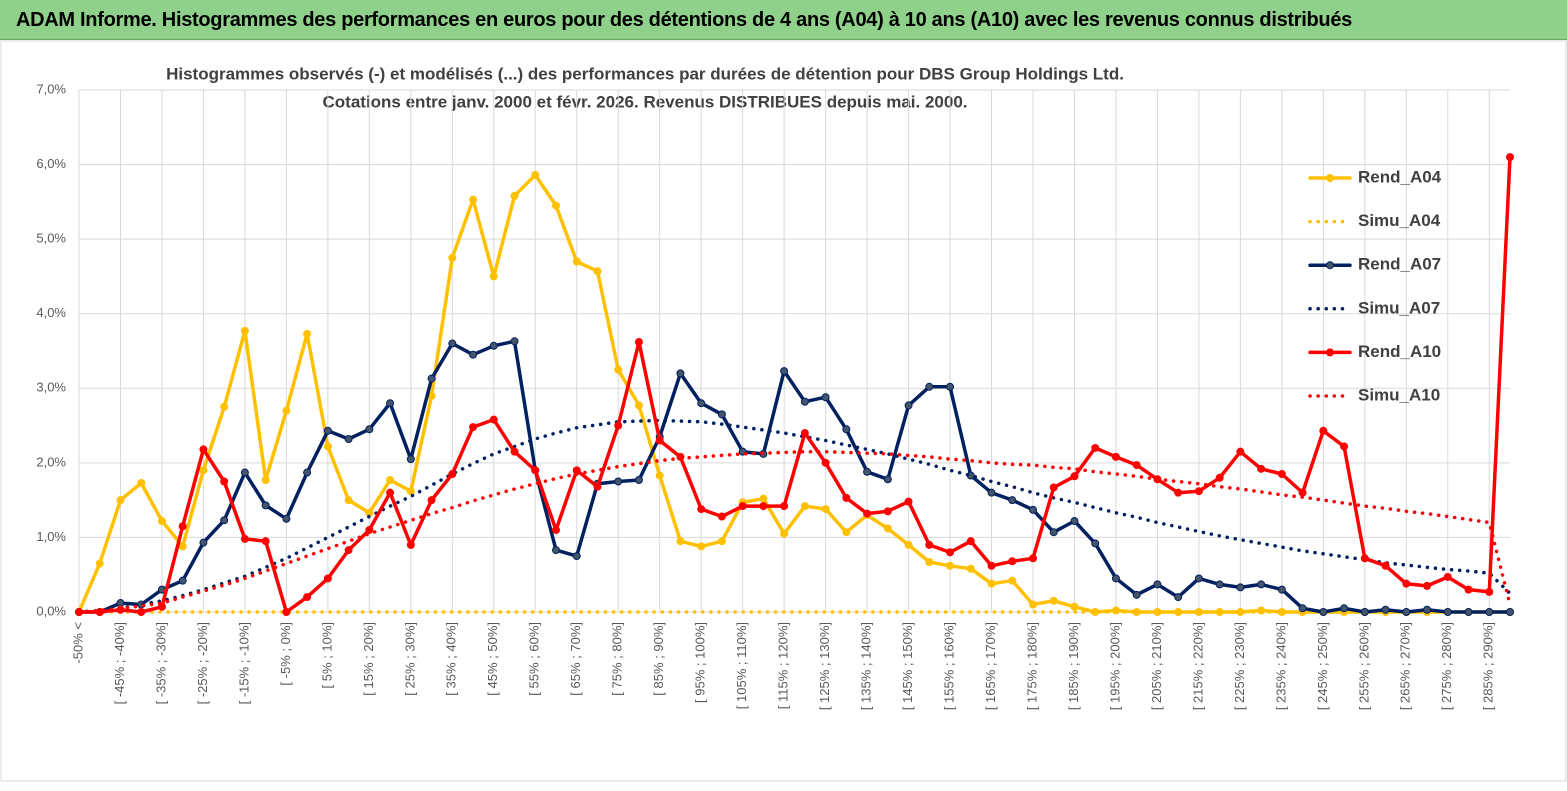 This screenshot has height=791, width=1567. What do you see at coordinates (1363, 666) in the screenshot?
I see `x-tick-label: [ 255% ; 260%]` at bounding box center [1363, 666].